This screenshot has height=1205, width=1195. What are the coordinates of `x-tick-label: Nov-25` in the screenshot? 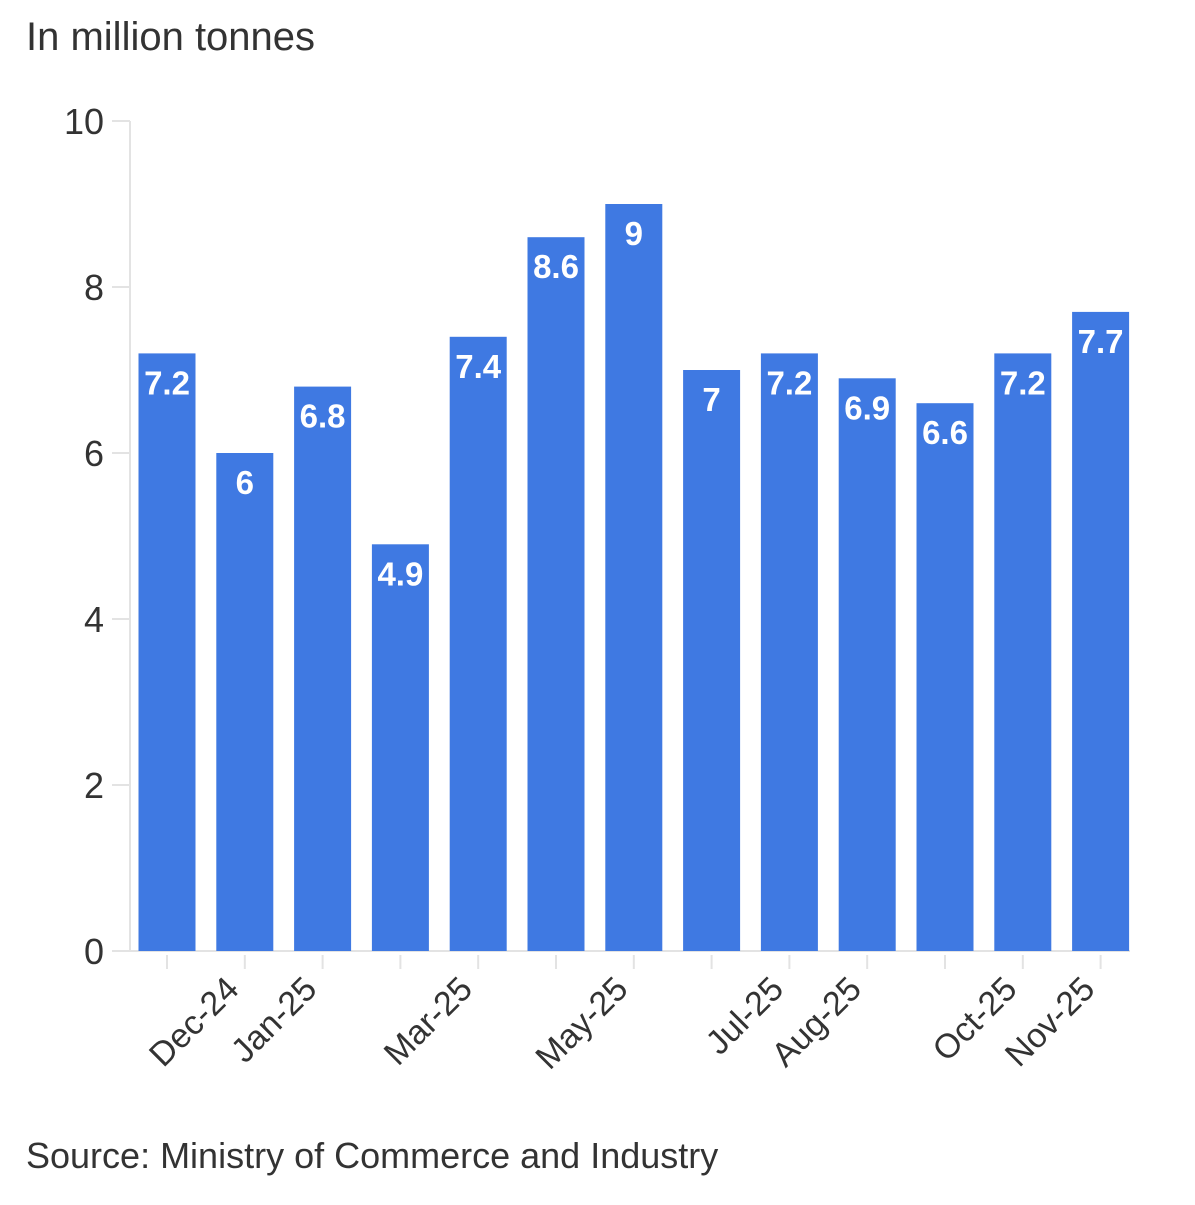 It's located at (1050, 1022).